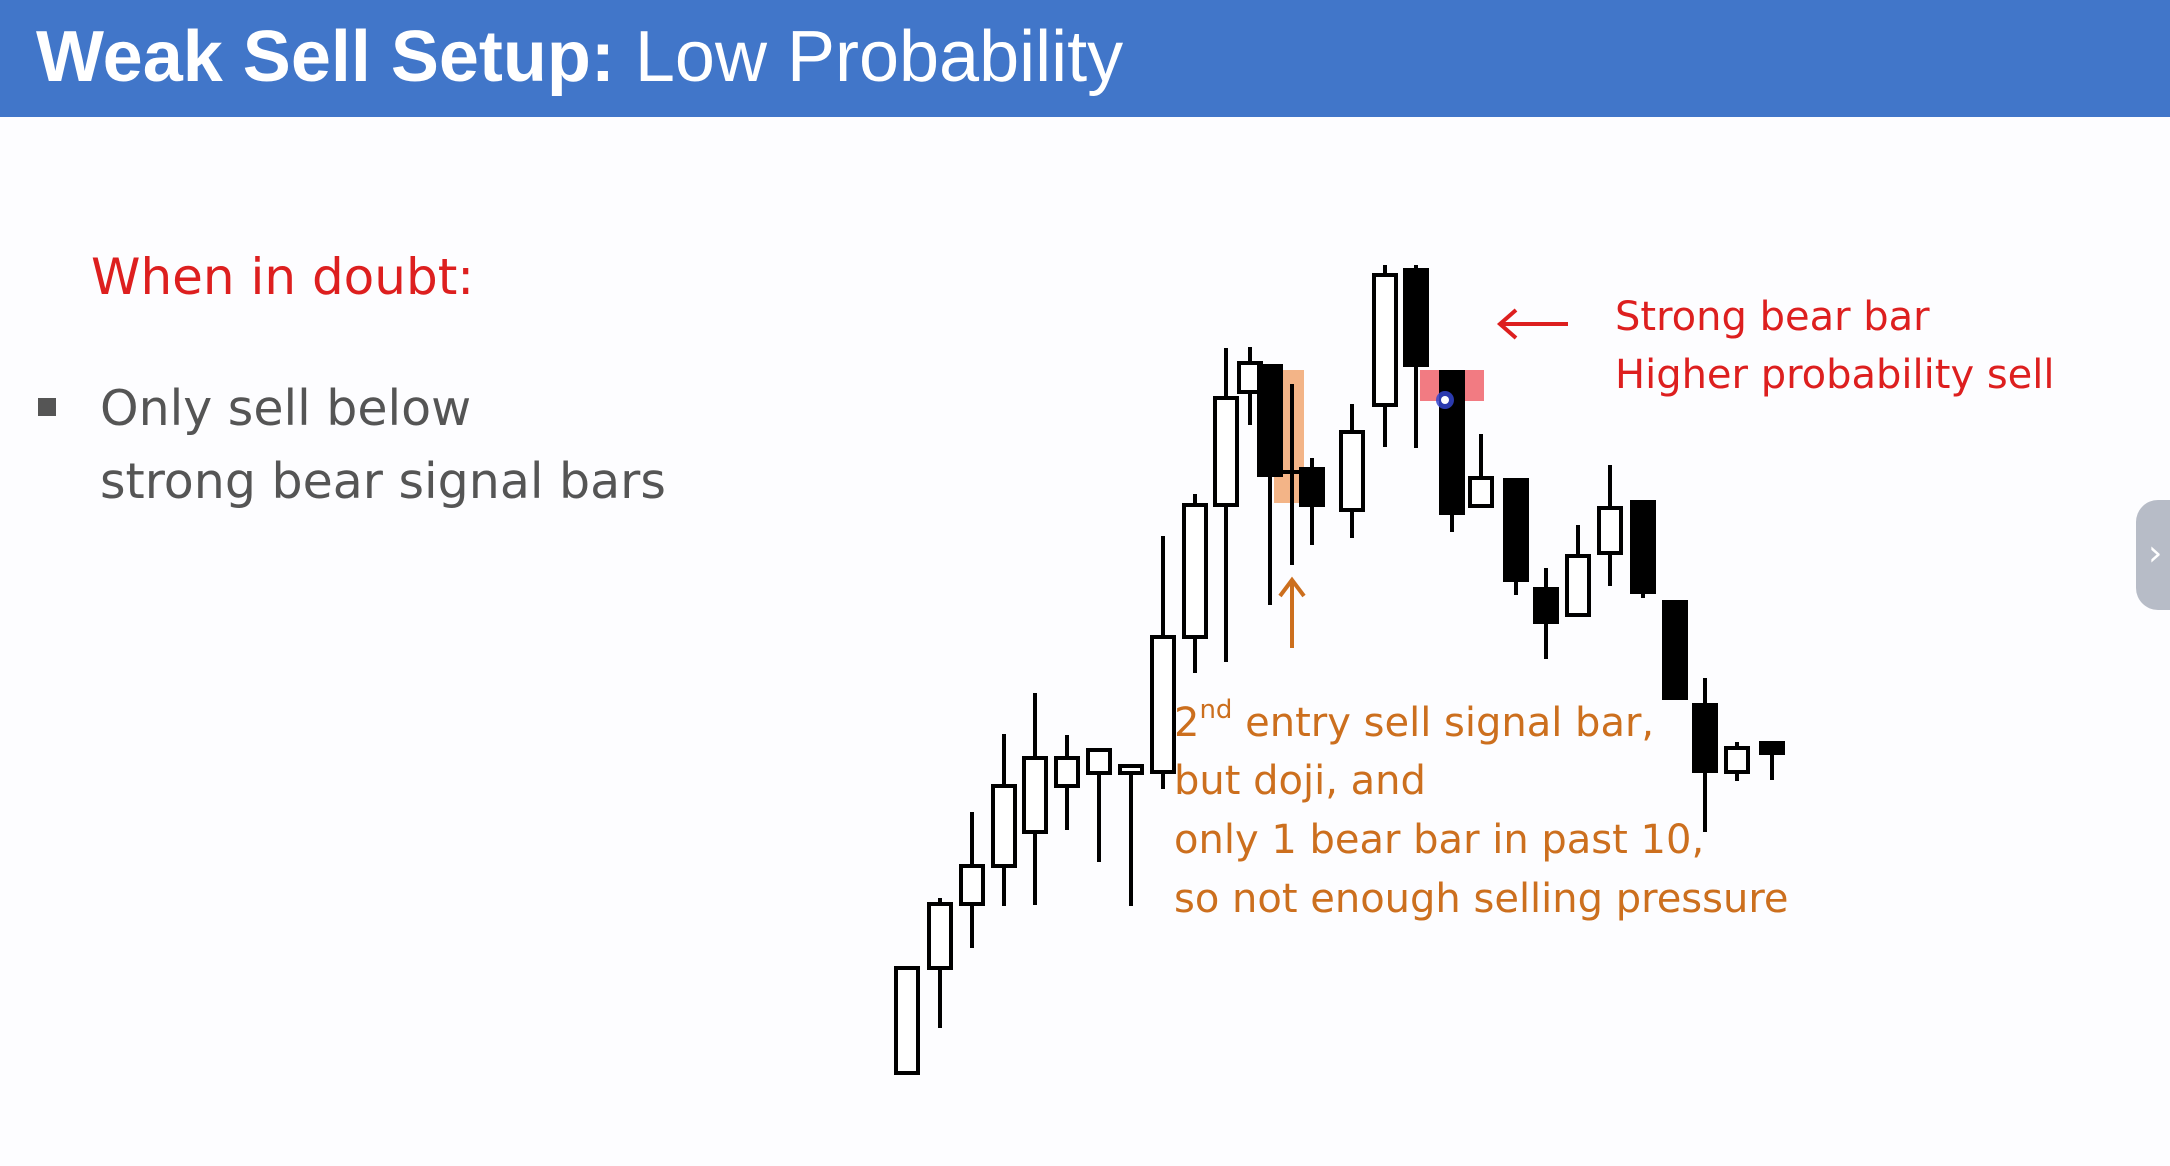  What do you see at coordinates (1445, 400) in the screenshot?
I see `cursor-dot-icon` at bounding box center [1445, 400].